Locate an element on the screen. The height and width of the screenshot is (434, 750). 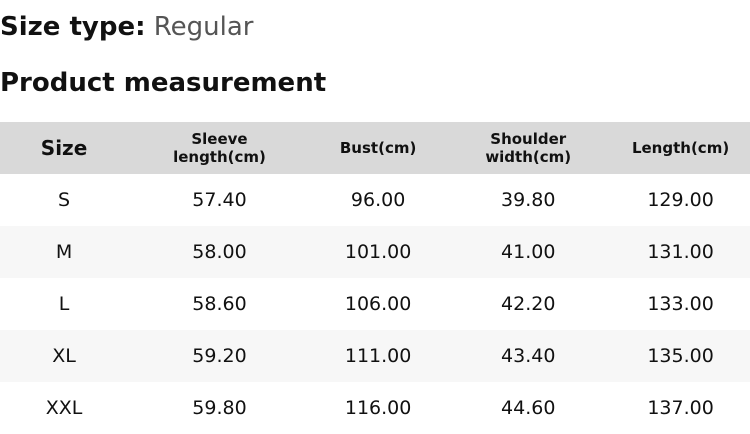
table-cell: 44.60 is located at coordinates (528, 408).